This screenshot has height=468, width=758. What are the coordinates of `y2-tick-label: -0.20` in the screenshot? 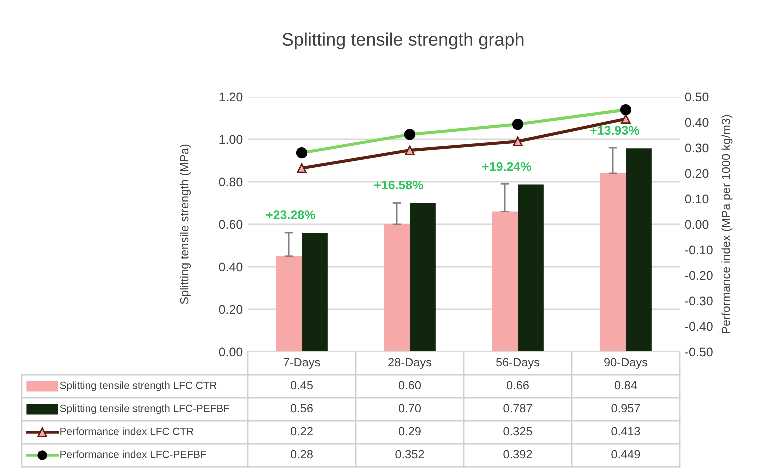 It's located at (699, 275).